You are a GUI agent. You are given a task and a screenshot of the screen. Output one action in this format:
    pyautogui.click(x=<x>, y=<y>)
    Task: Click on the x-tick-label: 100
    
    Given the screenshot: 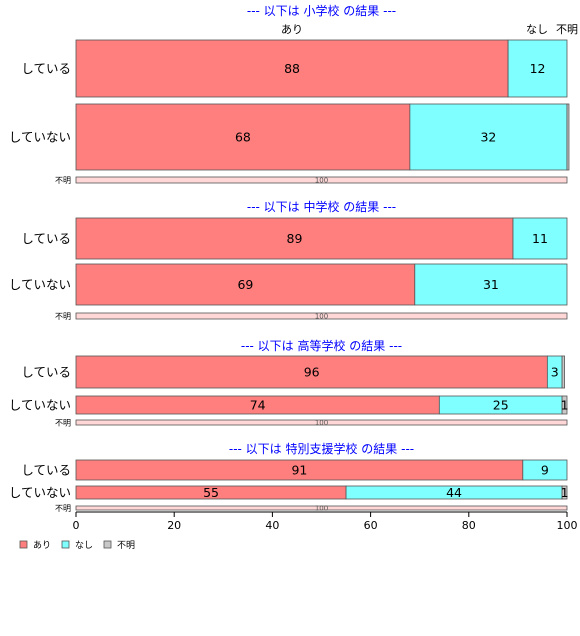 What is the action you would take?
    pyautogui.click(x=567, y=525)
    